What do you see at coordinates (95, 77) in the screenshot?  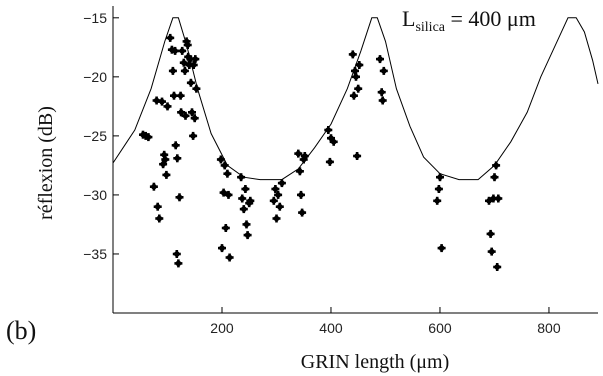 I see `y-tick-label: −20` at bounding box center [95, 77].